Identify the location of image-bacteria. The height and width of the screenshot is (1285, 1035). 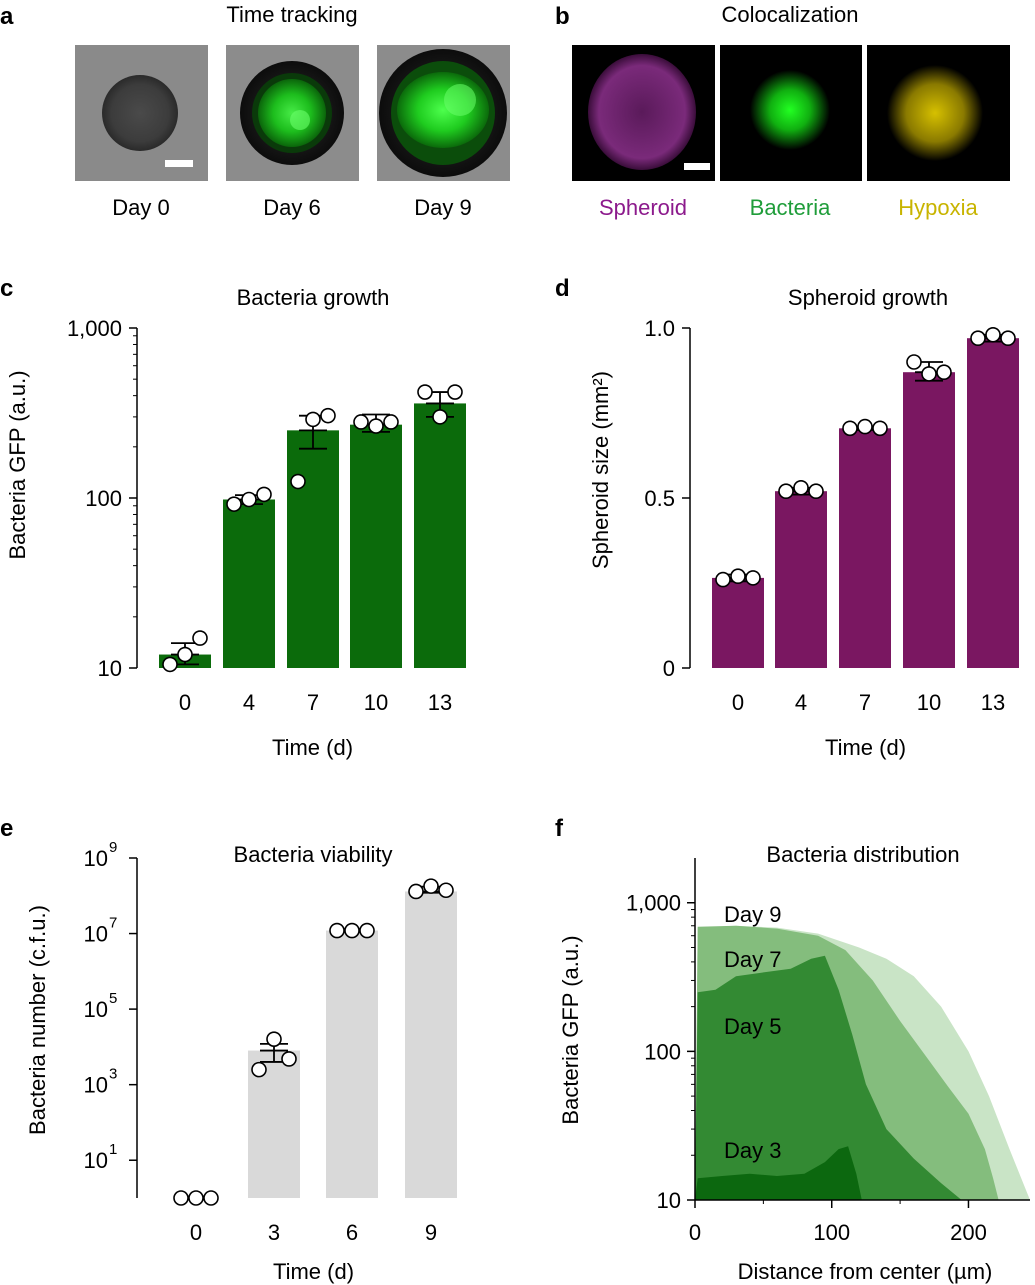
(791, 113).